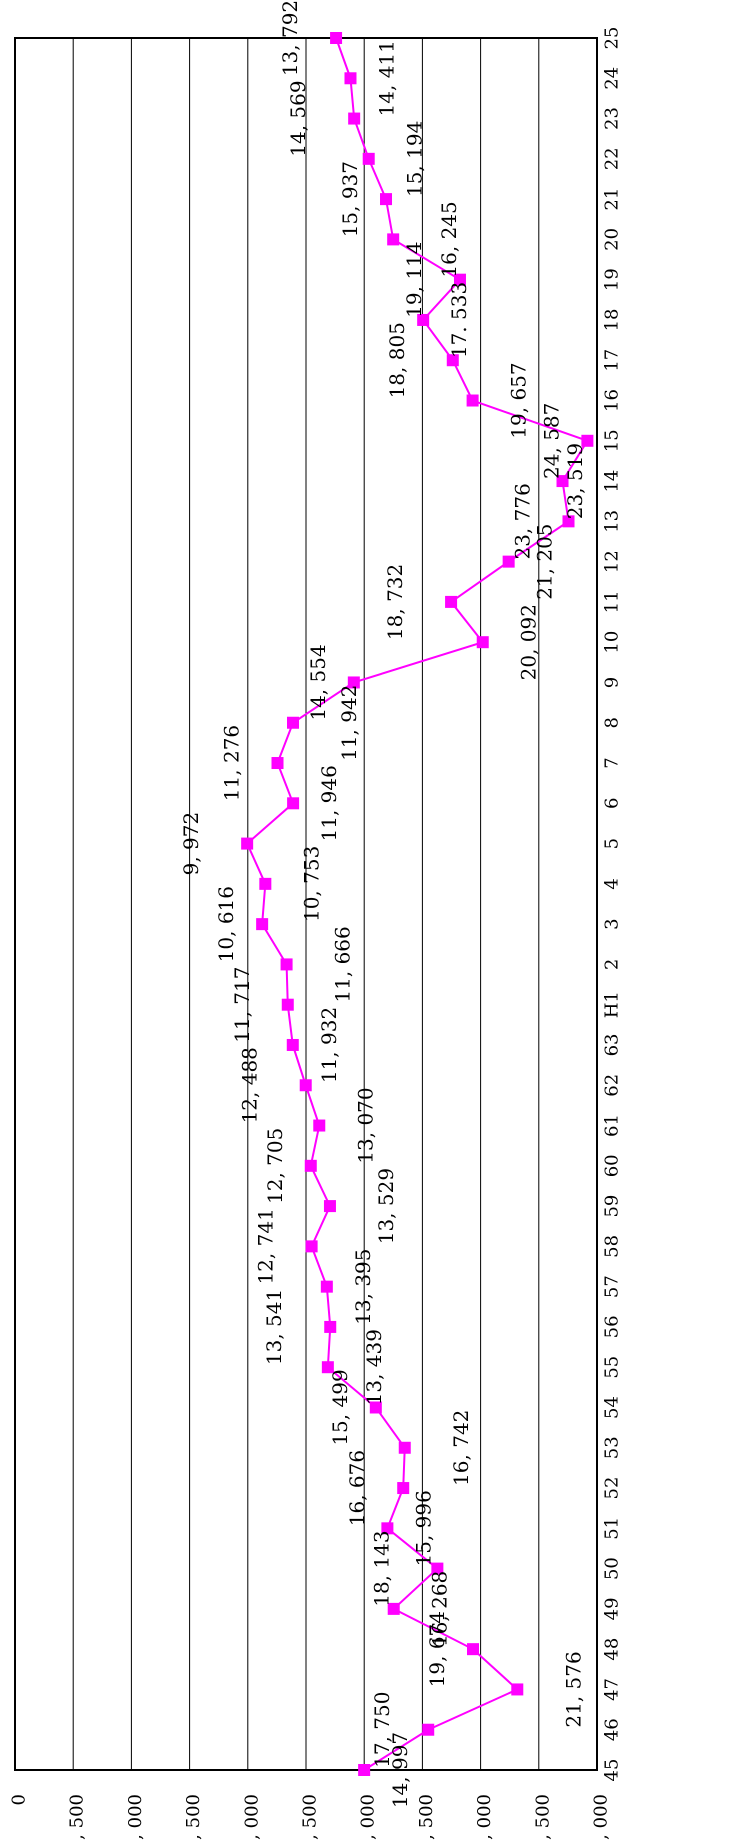 The height and width of the screenshot is (1840, 739). Describe the element at coordinates (612, 400) in the screenshot. I see `x-tick-label: 16` at that location.